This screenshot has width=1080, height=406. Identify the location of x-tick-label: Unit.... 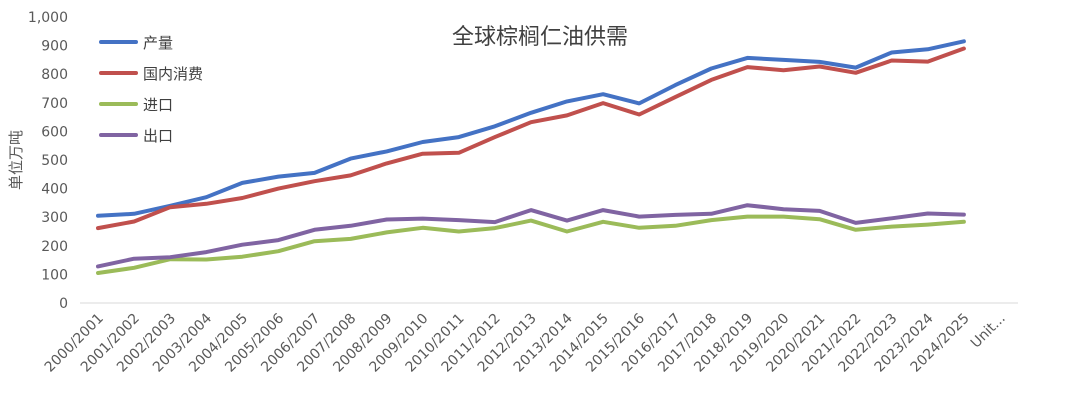
(988, 331).